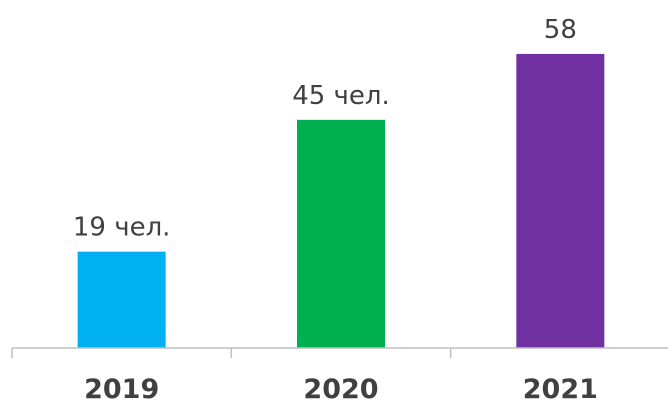 The width and height of the screenshot is (668, 408). Describe the element at coordinates (121, 389) in the screenshot. I see `x-tick-label-2019: 2019` at that location.